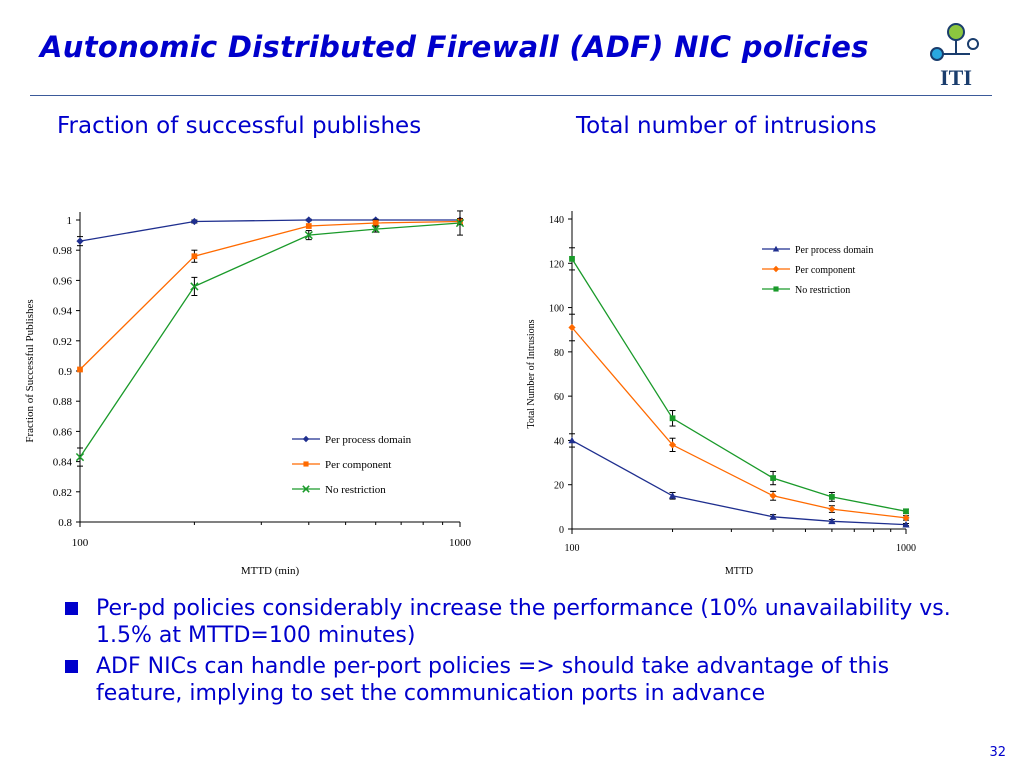 This screenshot has height=768, width=1024. I want to click on y-tick-label: 0.8, so click(65, 523).